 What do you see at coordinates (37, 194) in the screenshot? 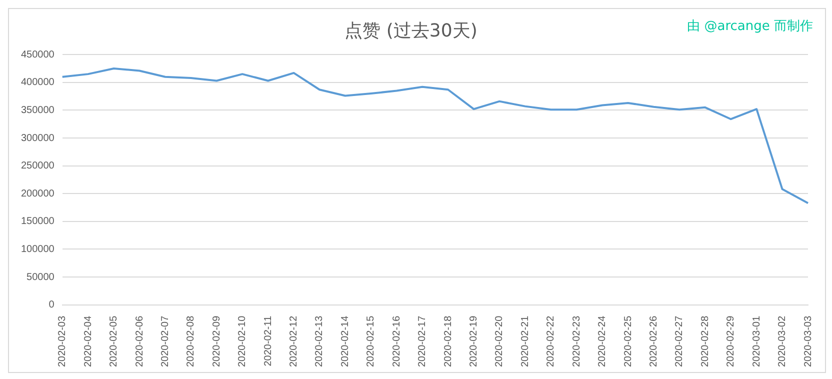
I see `y-tick-label: 200000` at bounding box center [37, 194].